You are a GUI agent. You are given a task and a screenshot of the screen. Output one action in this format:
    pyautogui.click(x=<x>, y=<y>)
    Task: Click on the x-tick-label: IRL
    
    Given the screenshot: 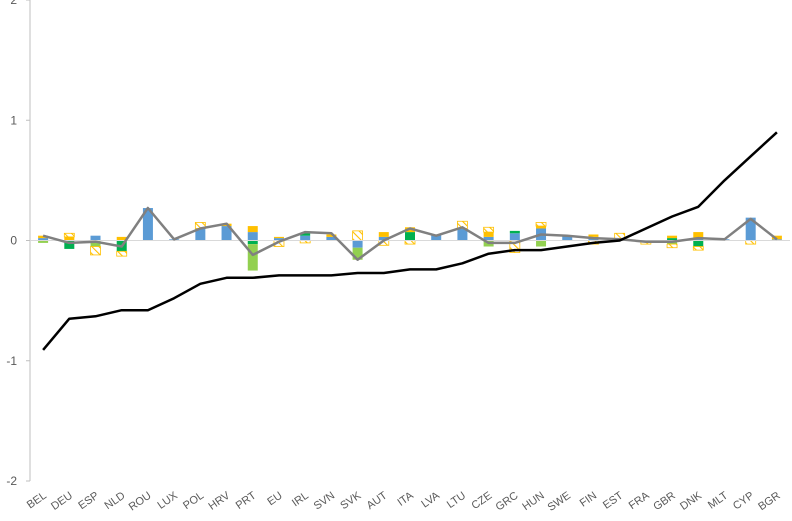 What is the action you would take?
    pyautogui.click(x=300, y=500)
    